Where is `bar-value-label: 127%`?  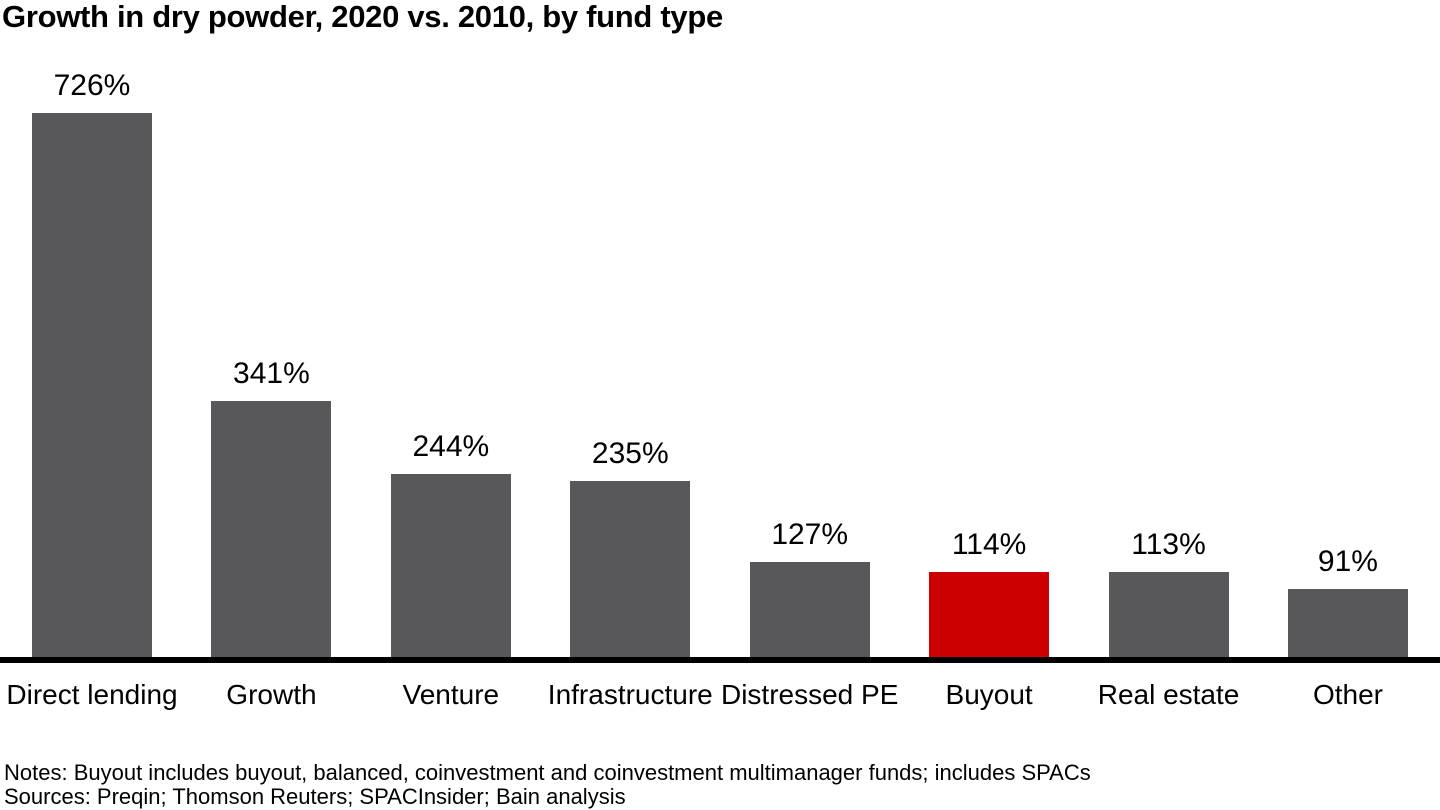 bar-value-label: 127% is located at coordinates (810, 534).